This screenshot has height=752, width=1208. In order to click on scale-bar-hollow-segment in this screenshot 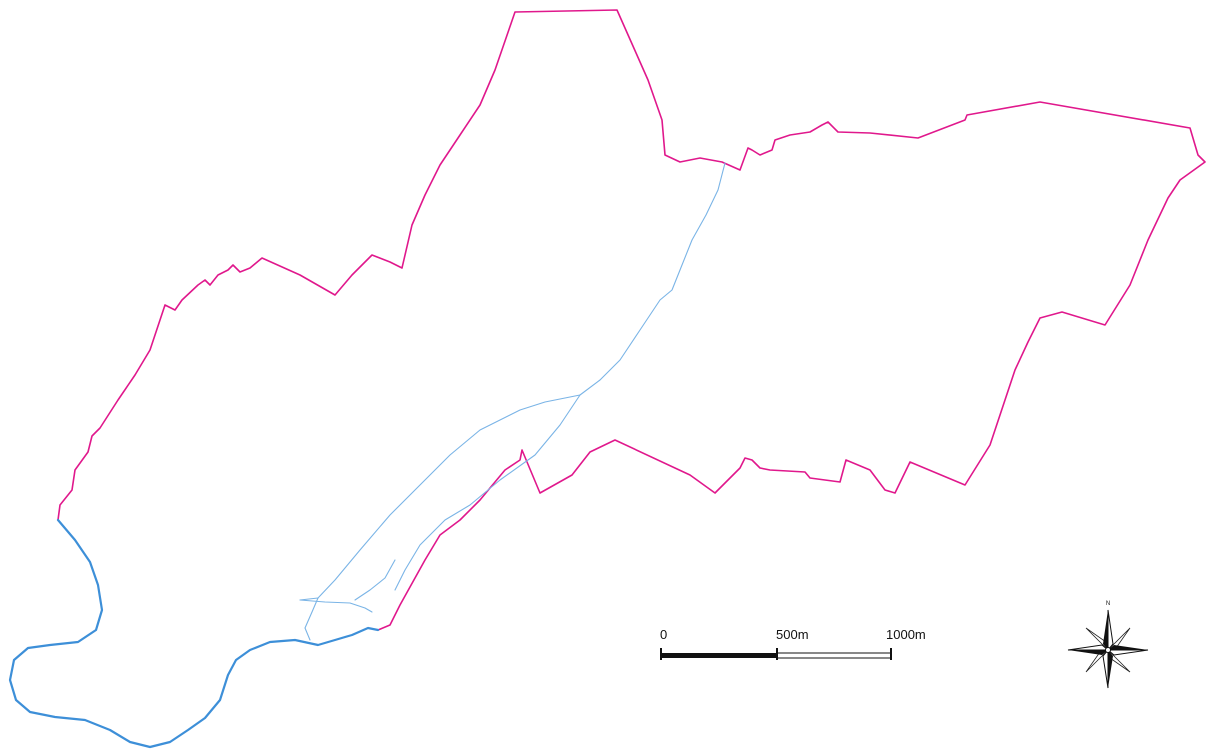, I will do `click(834, 655)`.